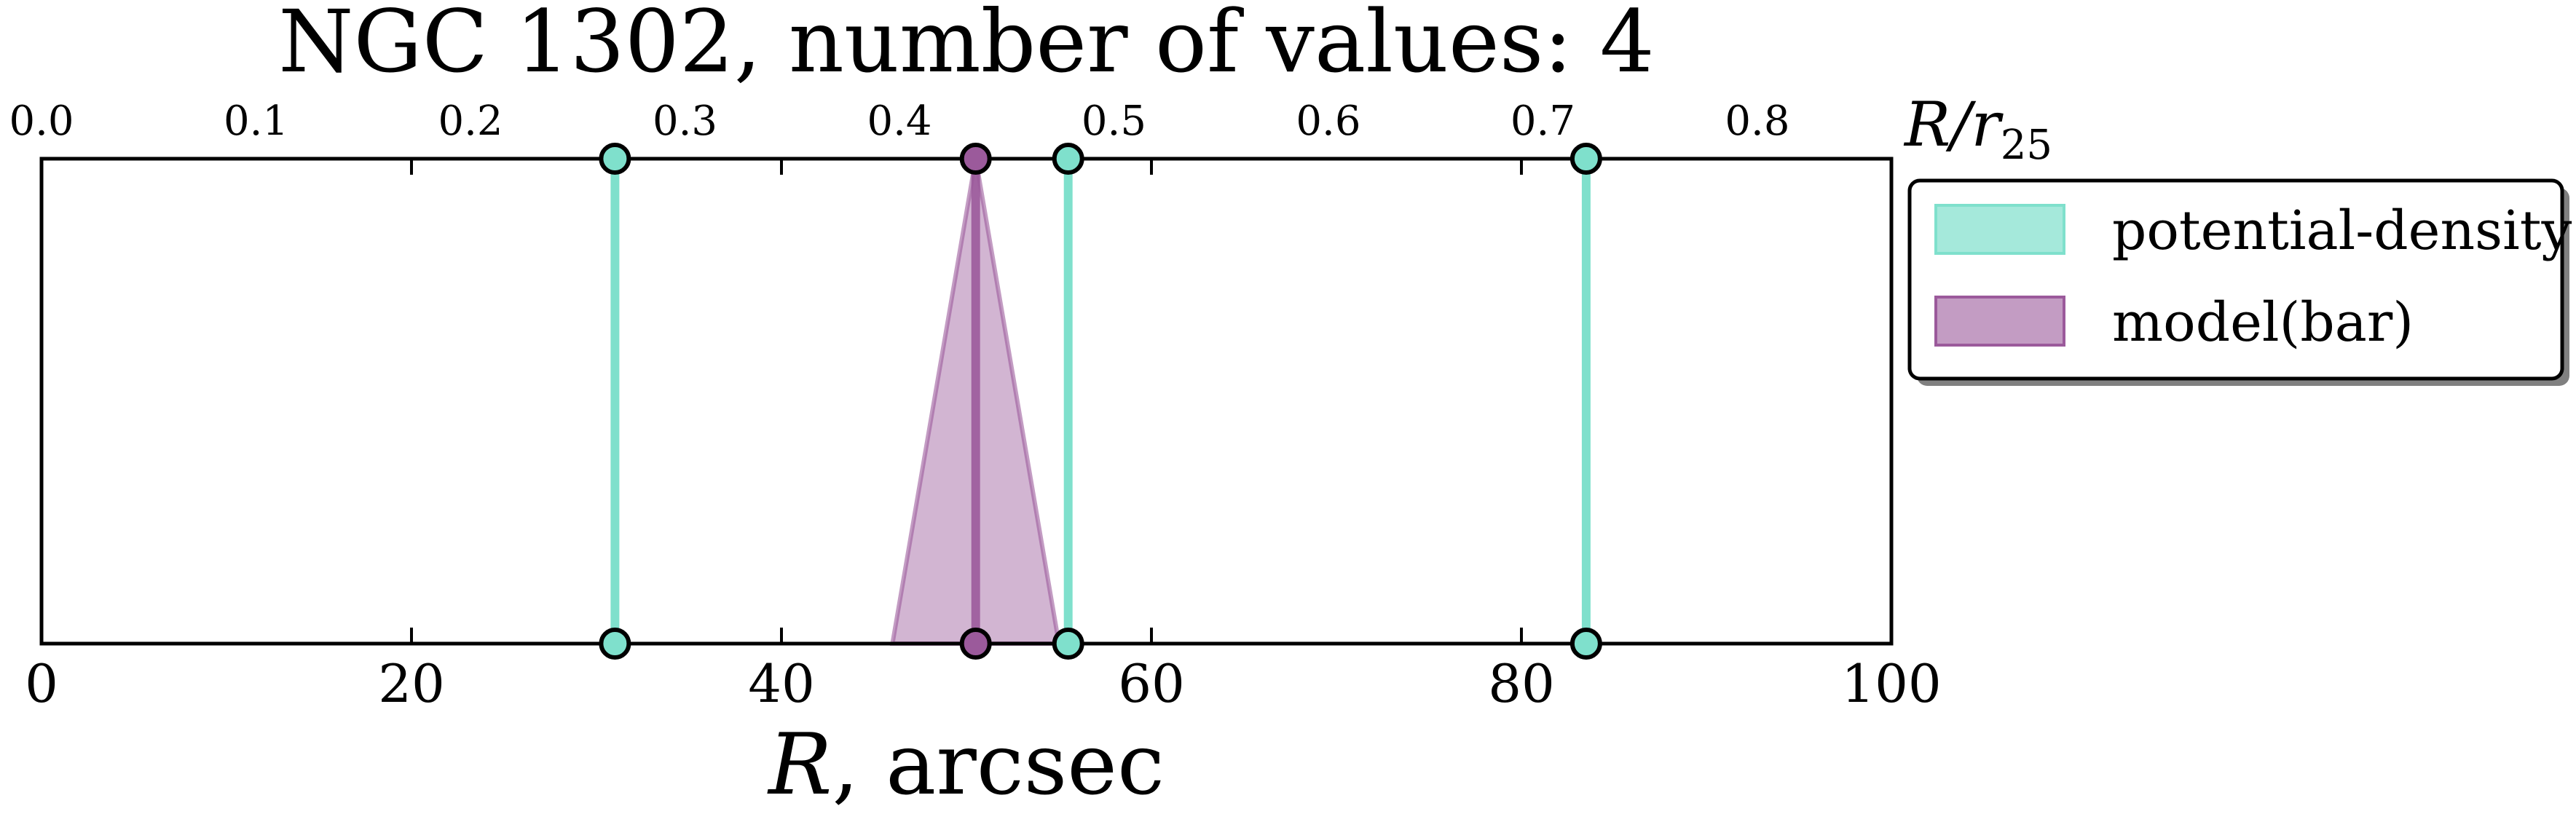 The height and width of the screenshot is (830, 2576). I want to click on legend: potential-density model(bar), so click(2239, 282).